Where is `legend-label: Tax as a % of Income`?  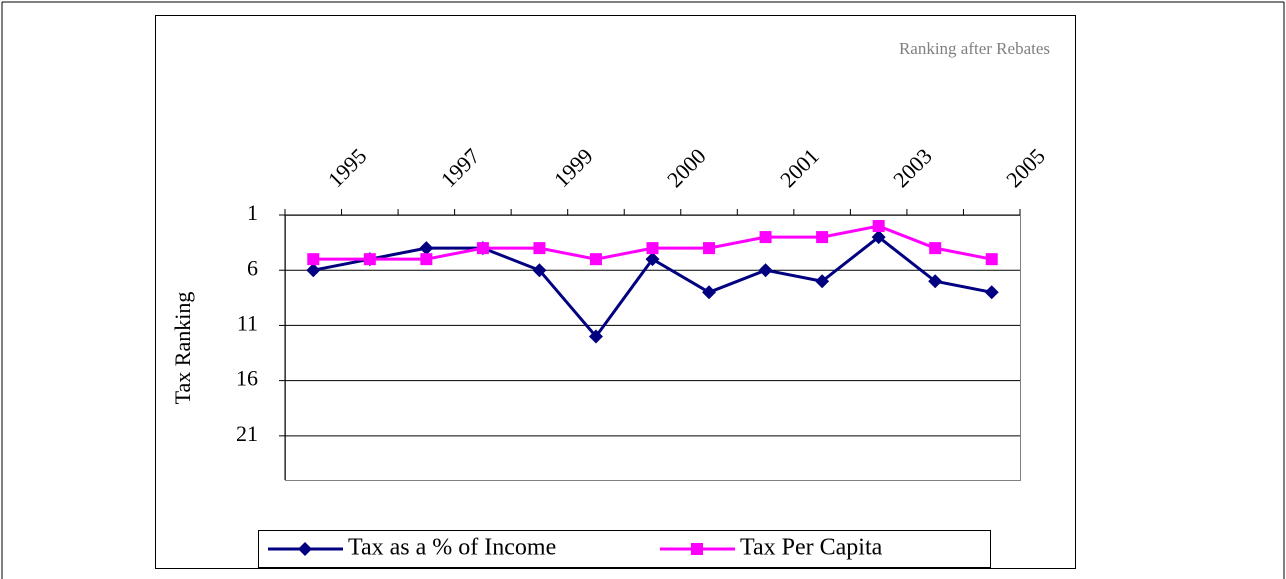
legend-label: Tax as a % of Income is located at coordinates (452, 548).